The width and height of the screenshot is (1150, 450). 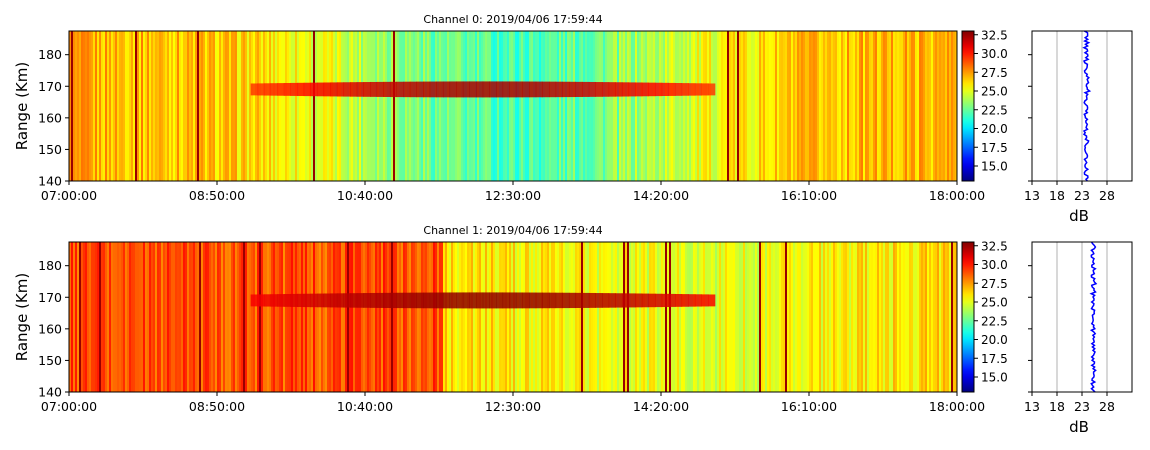 I want to click on colorbar-tick-label: 20.0, so click(x=994, y=129).